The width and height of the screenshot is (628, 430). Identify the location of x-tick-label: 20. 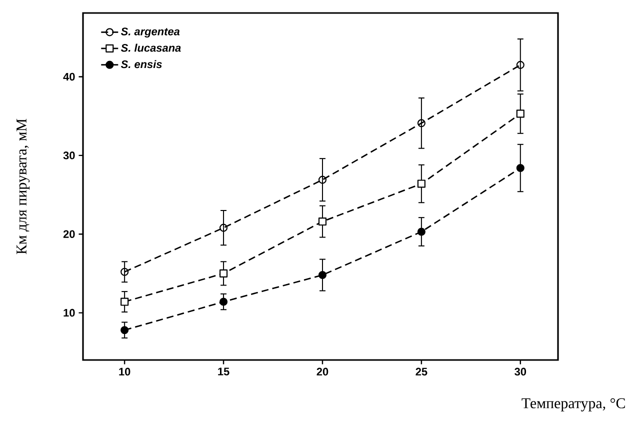
(322, 372).